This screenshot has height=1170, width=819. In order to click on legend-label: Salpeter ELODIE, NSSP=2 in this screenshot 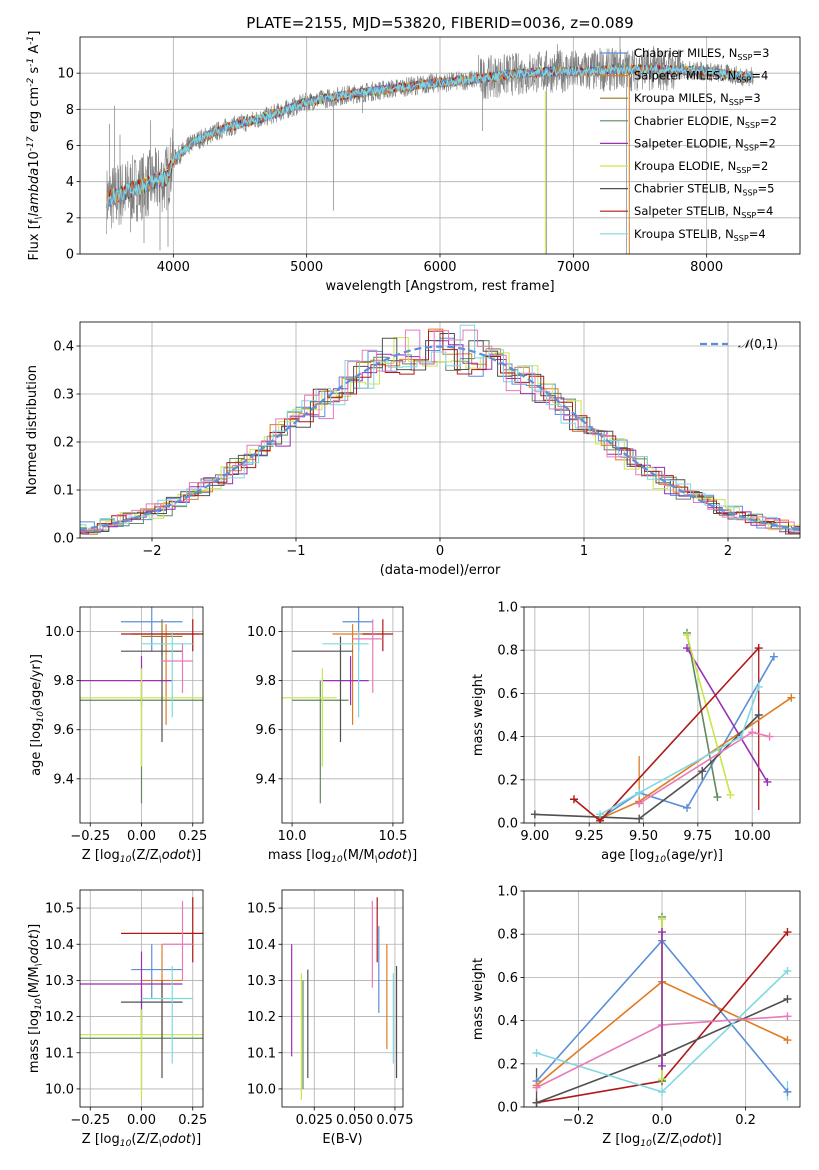, I will do `click(705, 144)`.